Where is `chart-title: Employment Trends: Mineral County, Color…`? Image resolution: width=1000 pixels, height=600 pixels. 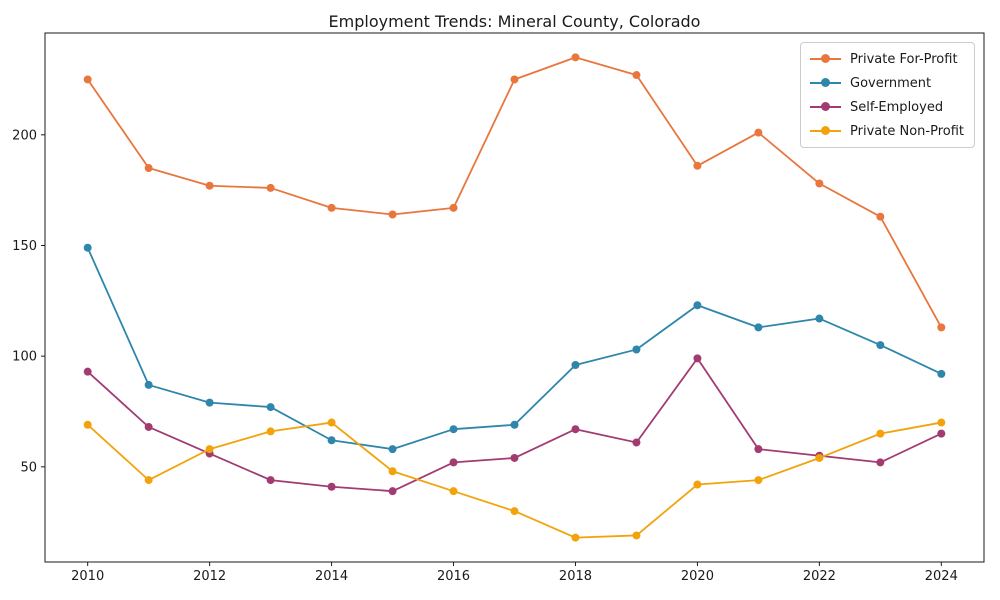
chart-title: Employment Trends: Mineral County, Color… is located at coordinates (514, 21).